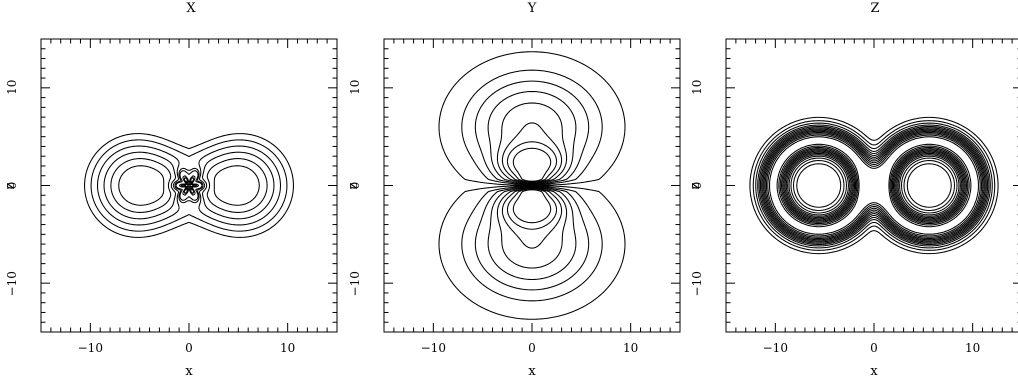  I want to click on panel-y-ytick-label: 10, so click(355, 87).